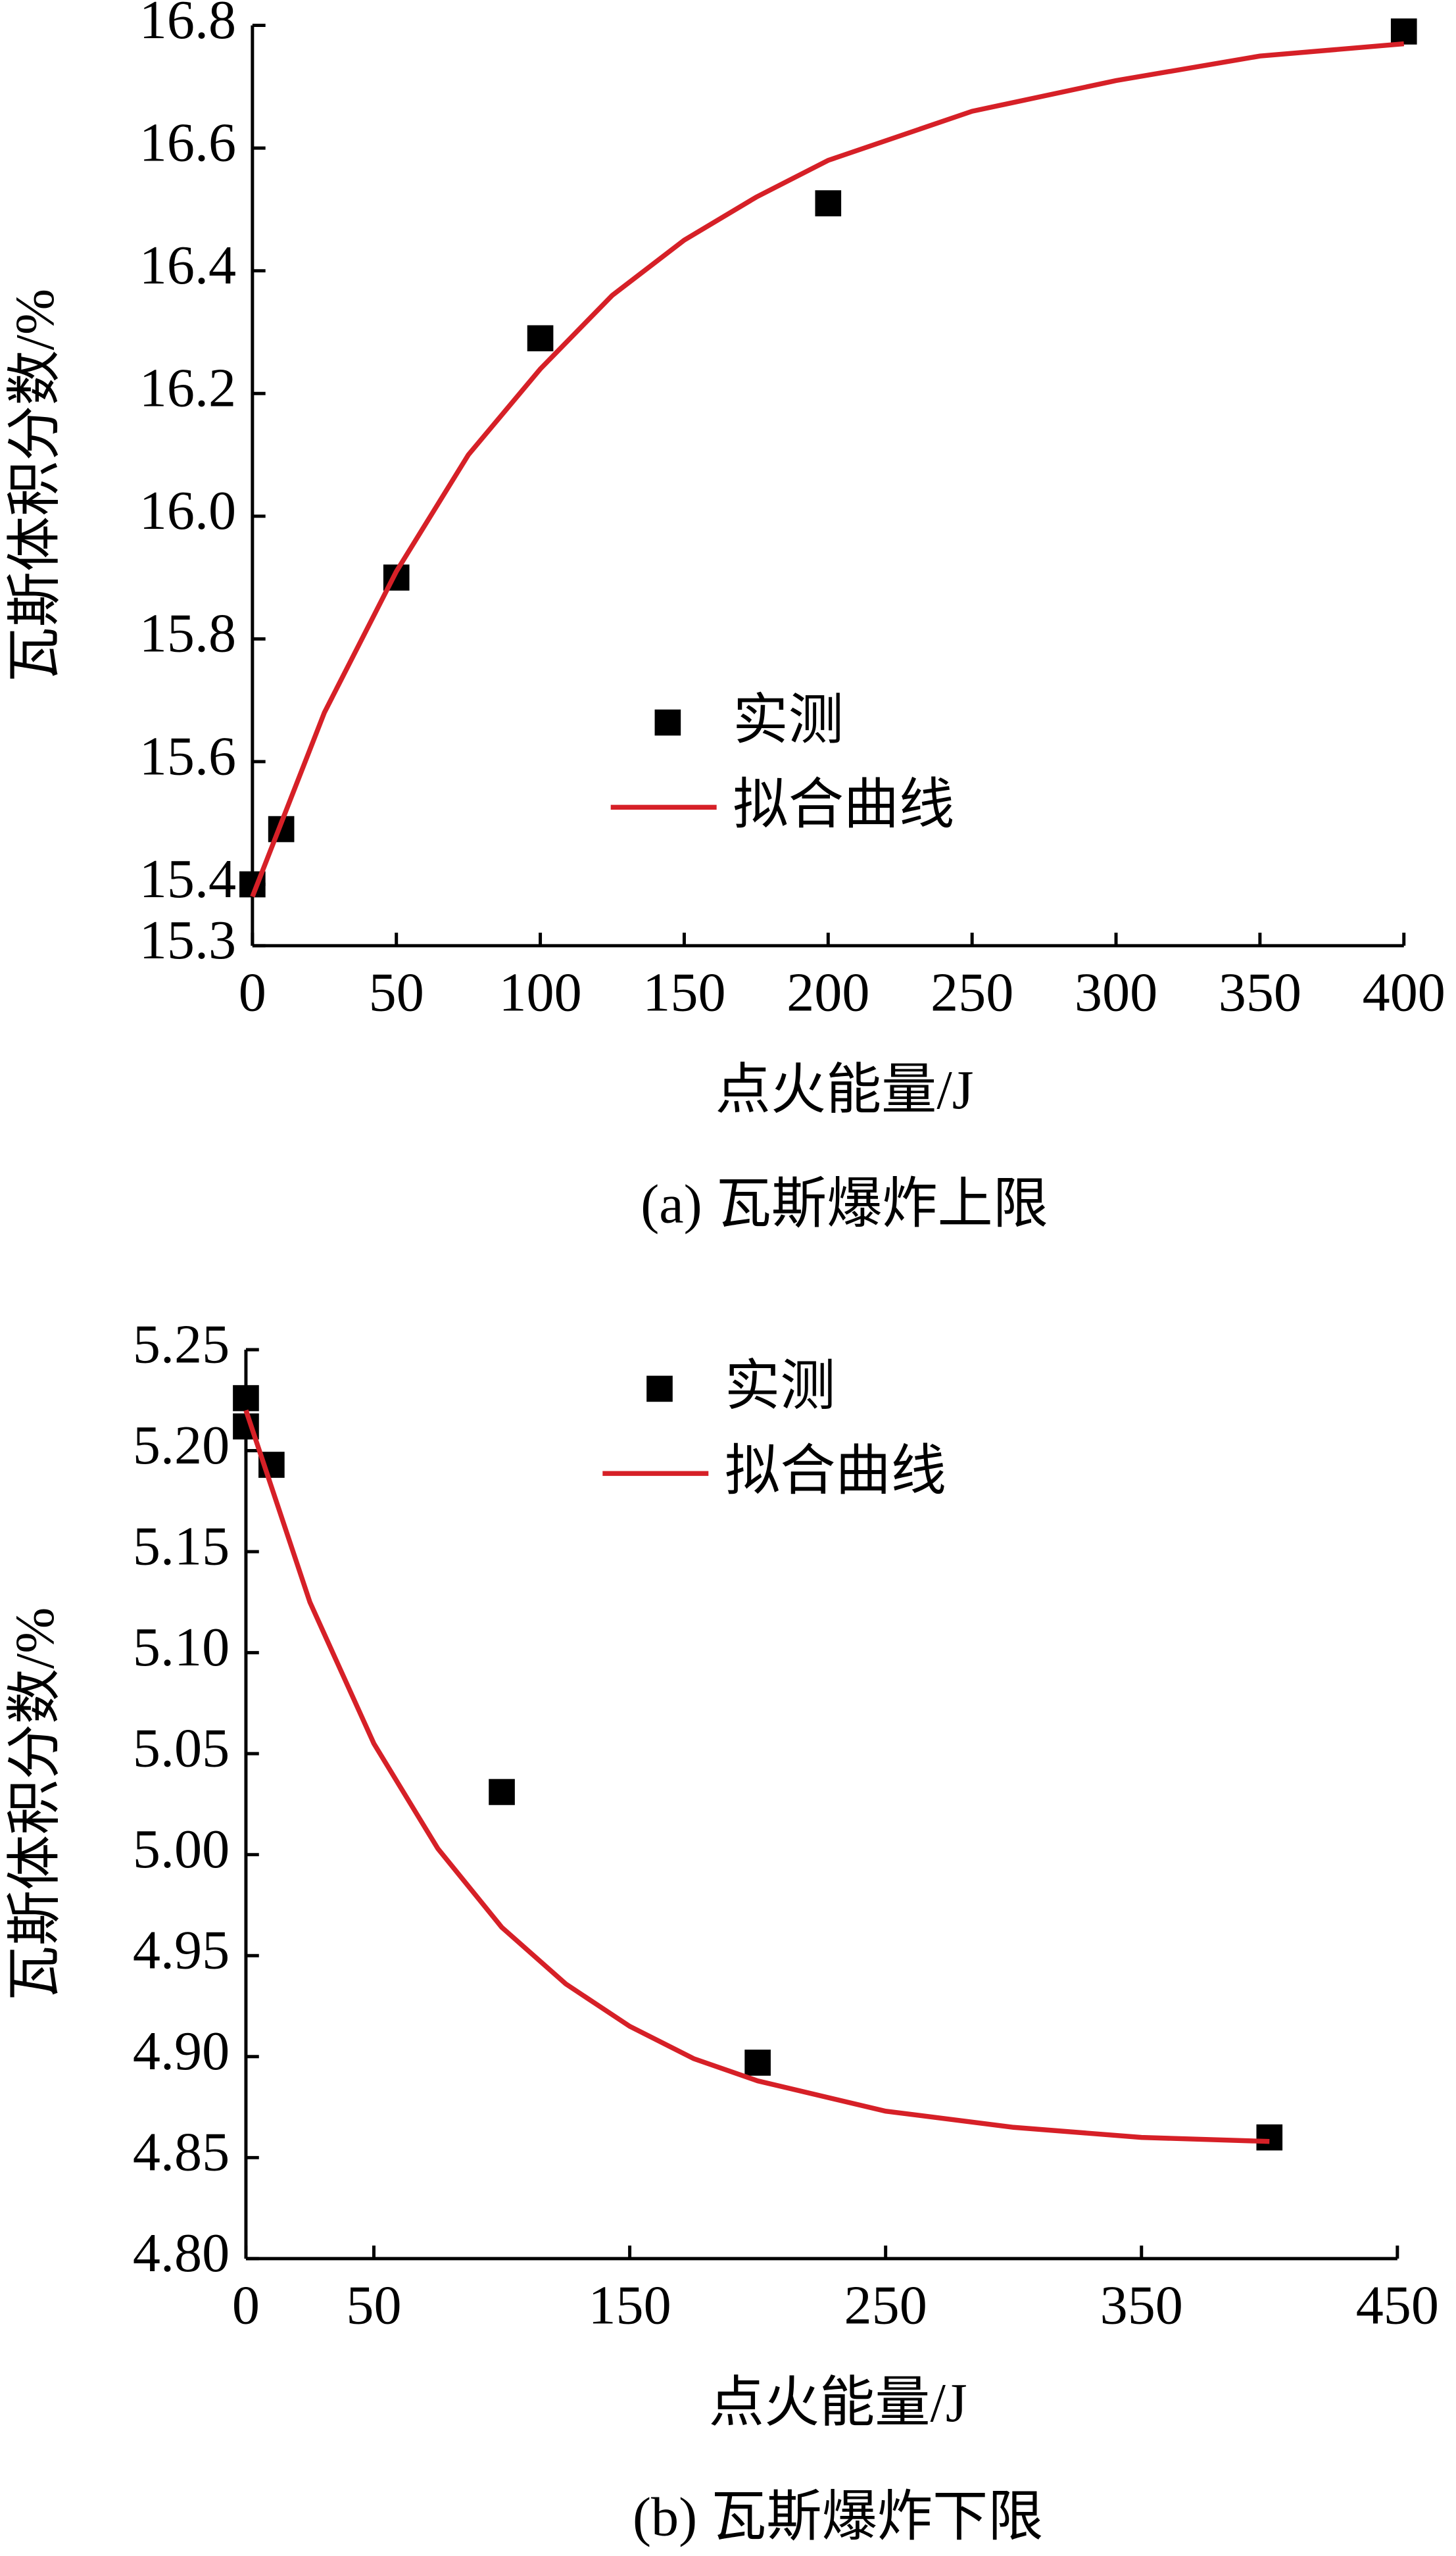 The image size is (1456, 2556). Describe the element at coordinates (187, 265) in the screenshot. I see `y-tick-label: 16.4` at that location.